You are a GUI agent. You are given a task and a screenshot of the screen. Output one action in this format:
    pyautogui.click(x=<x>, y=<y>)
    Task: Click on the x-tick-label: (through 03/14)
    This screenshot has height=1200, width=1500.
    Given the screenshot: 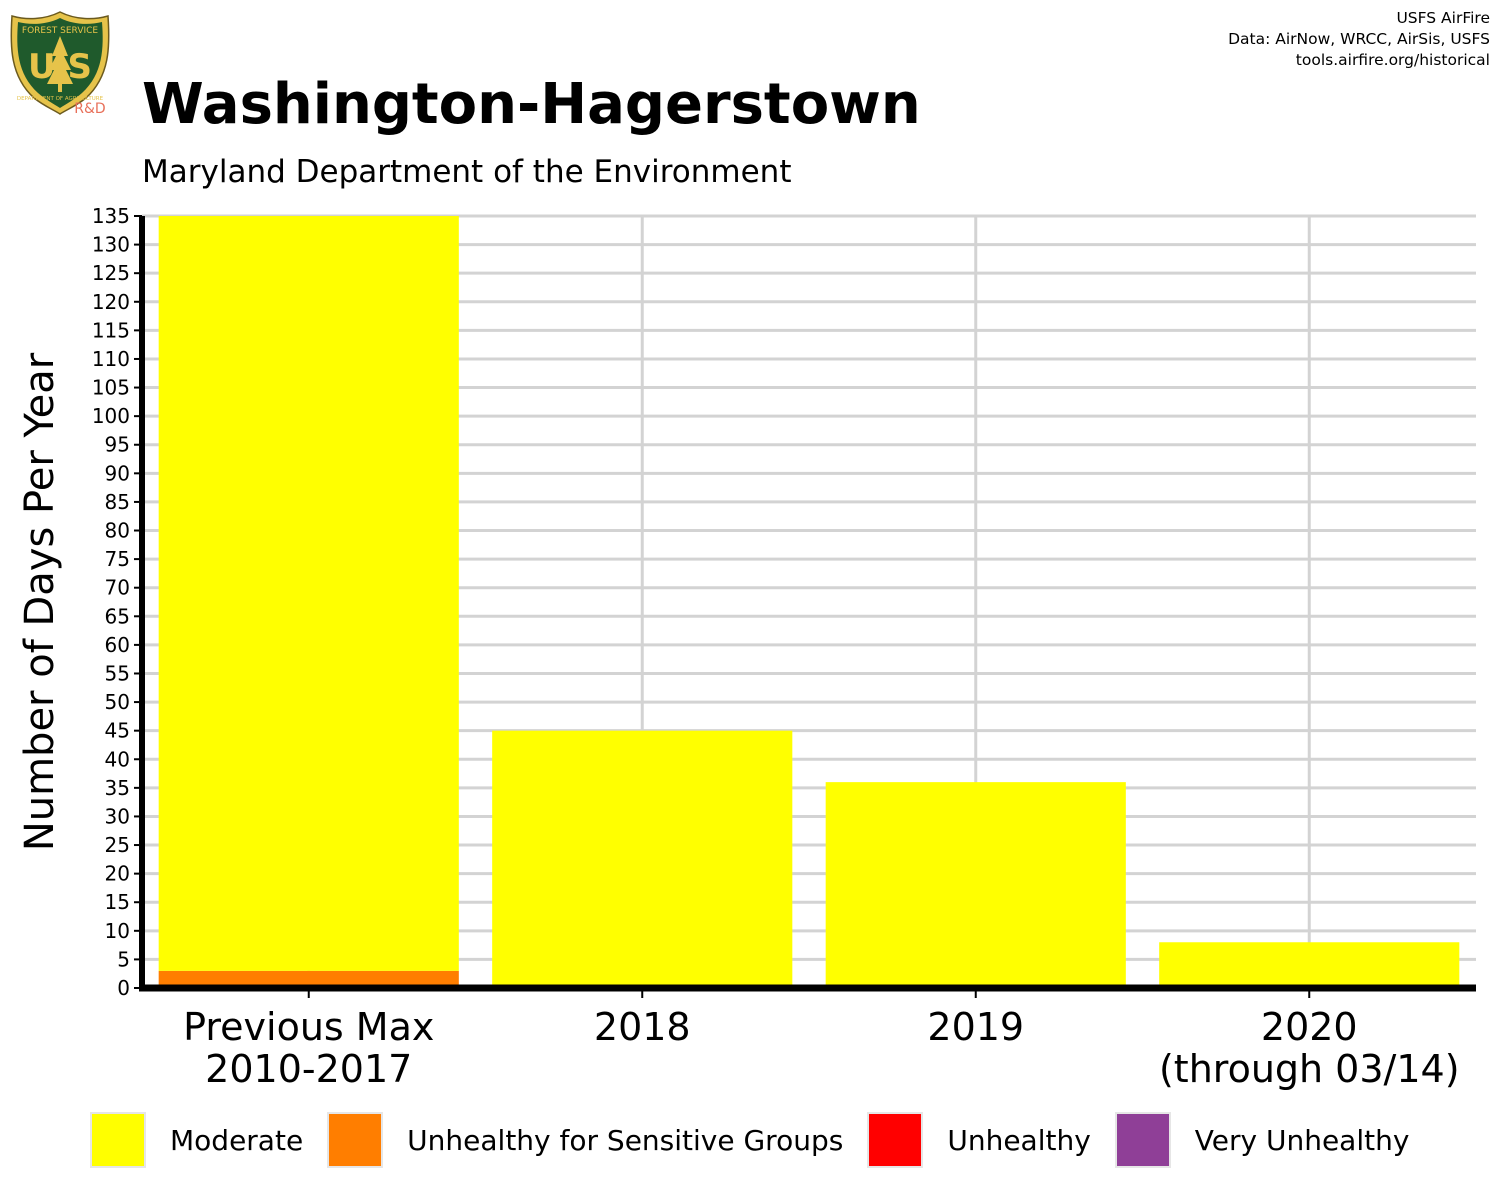 What is the action you would take?
    pyautogui.click(x=1309, y=1069)
    